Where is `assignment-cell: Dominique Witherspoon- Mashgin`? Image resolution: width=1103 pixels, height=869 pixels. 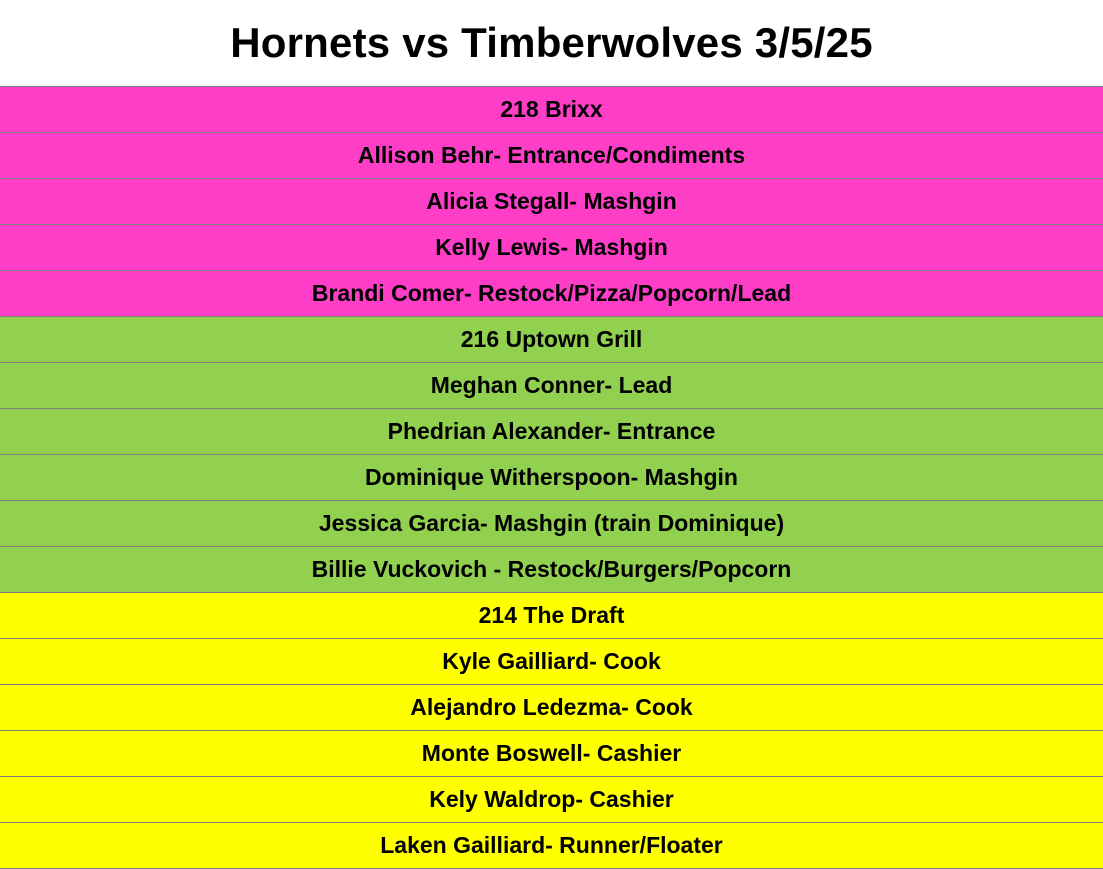 assignment-cell: Dominique Witherspoon- Mashgin is located at coordinates (551, 477).